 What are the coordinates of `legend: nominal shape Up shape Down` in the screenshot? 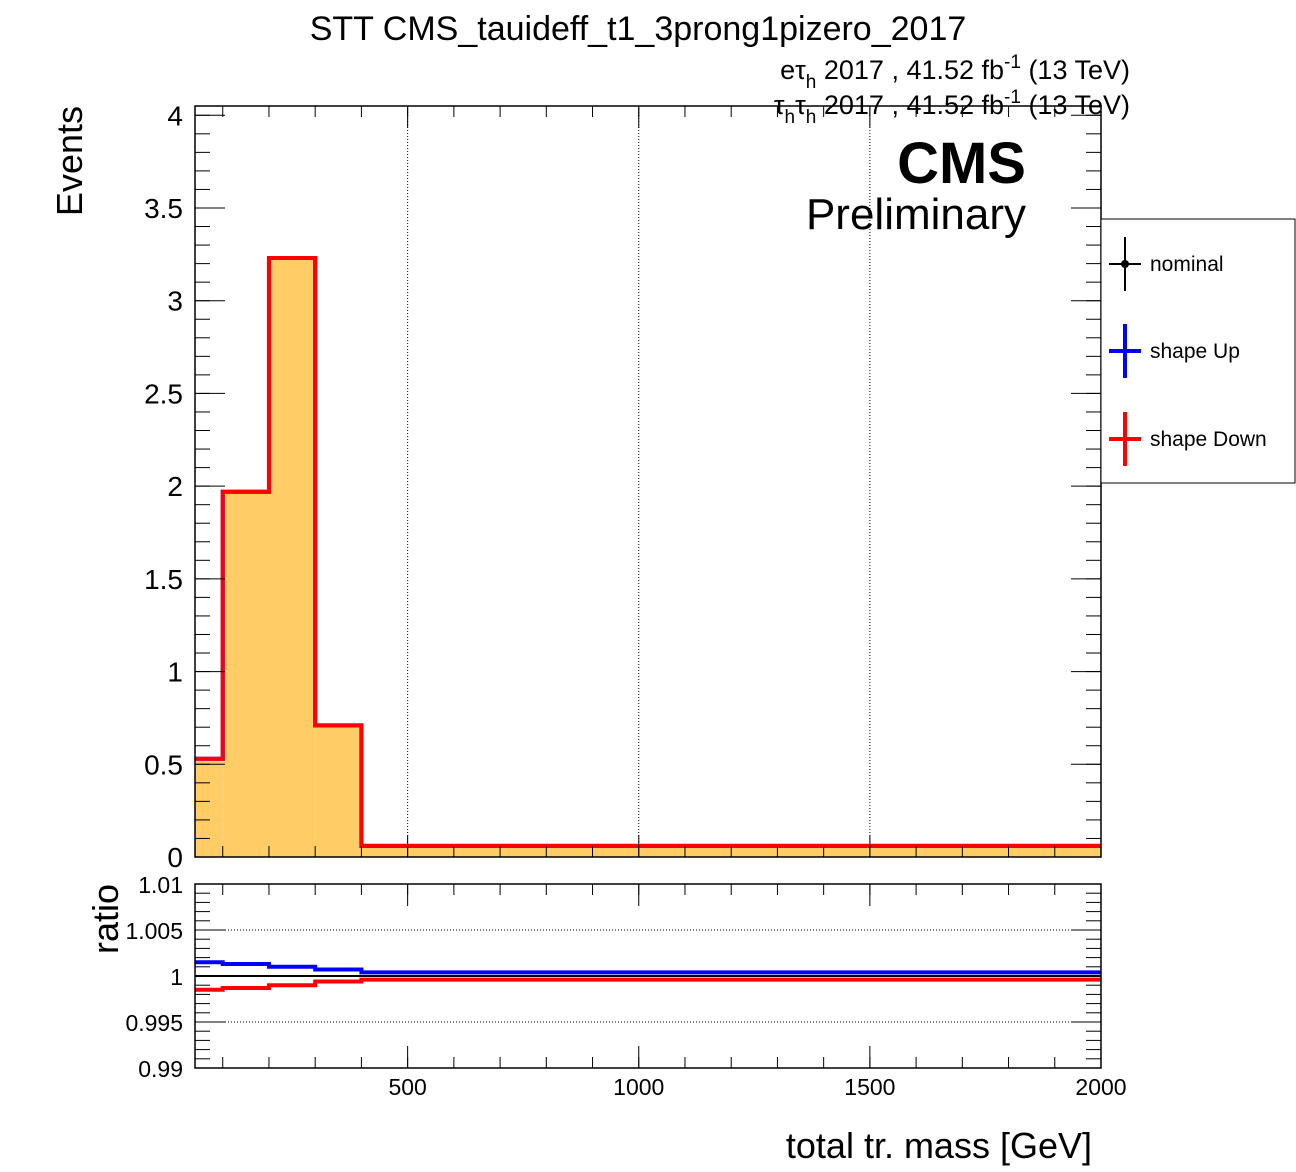 It's located at (1198, 351).